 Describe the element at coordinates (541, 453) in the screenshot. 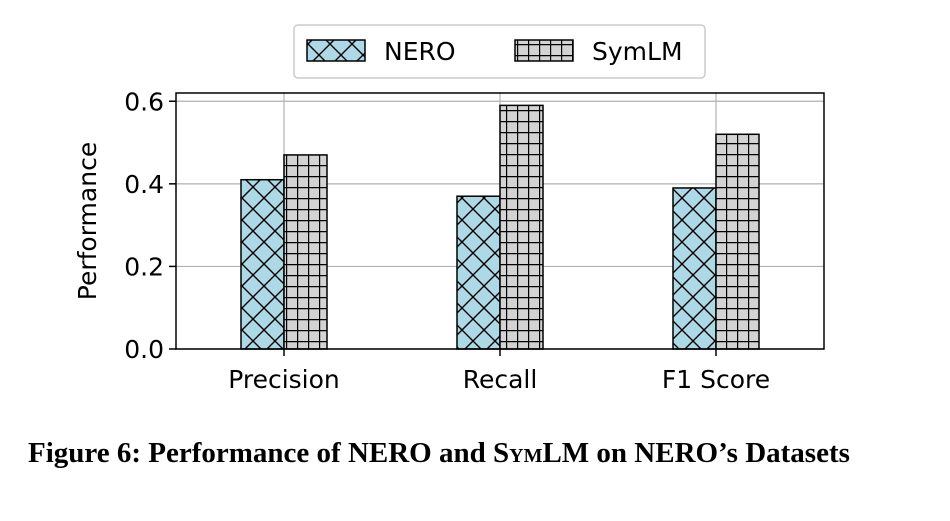

I see `caption-symlm: SymLM` at that location.